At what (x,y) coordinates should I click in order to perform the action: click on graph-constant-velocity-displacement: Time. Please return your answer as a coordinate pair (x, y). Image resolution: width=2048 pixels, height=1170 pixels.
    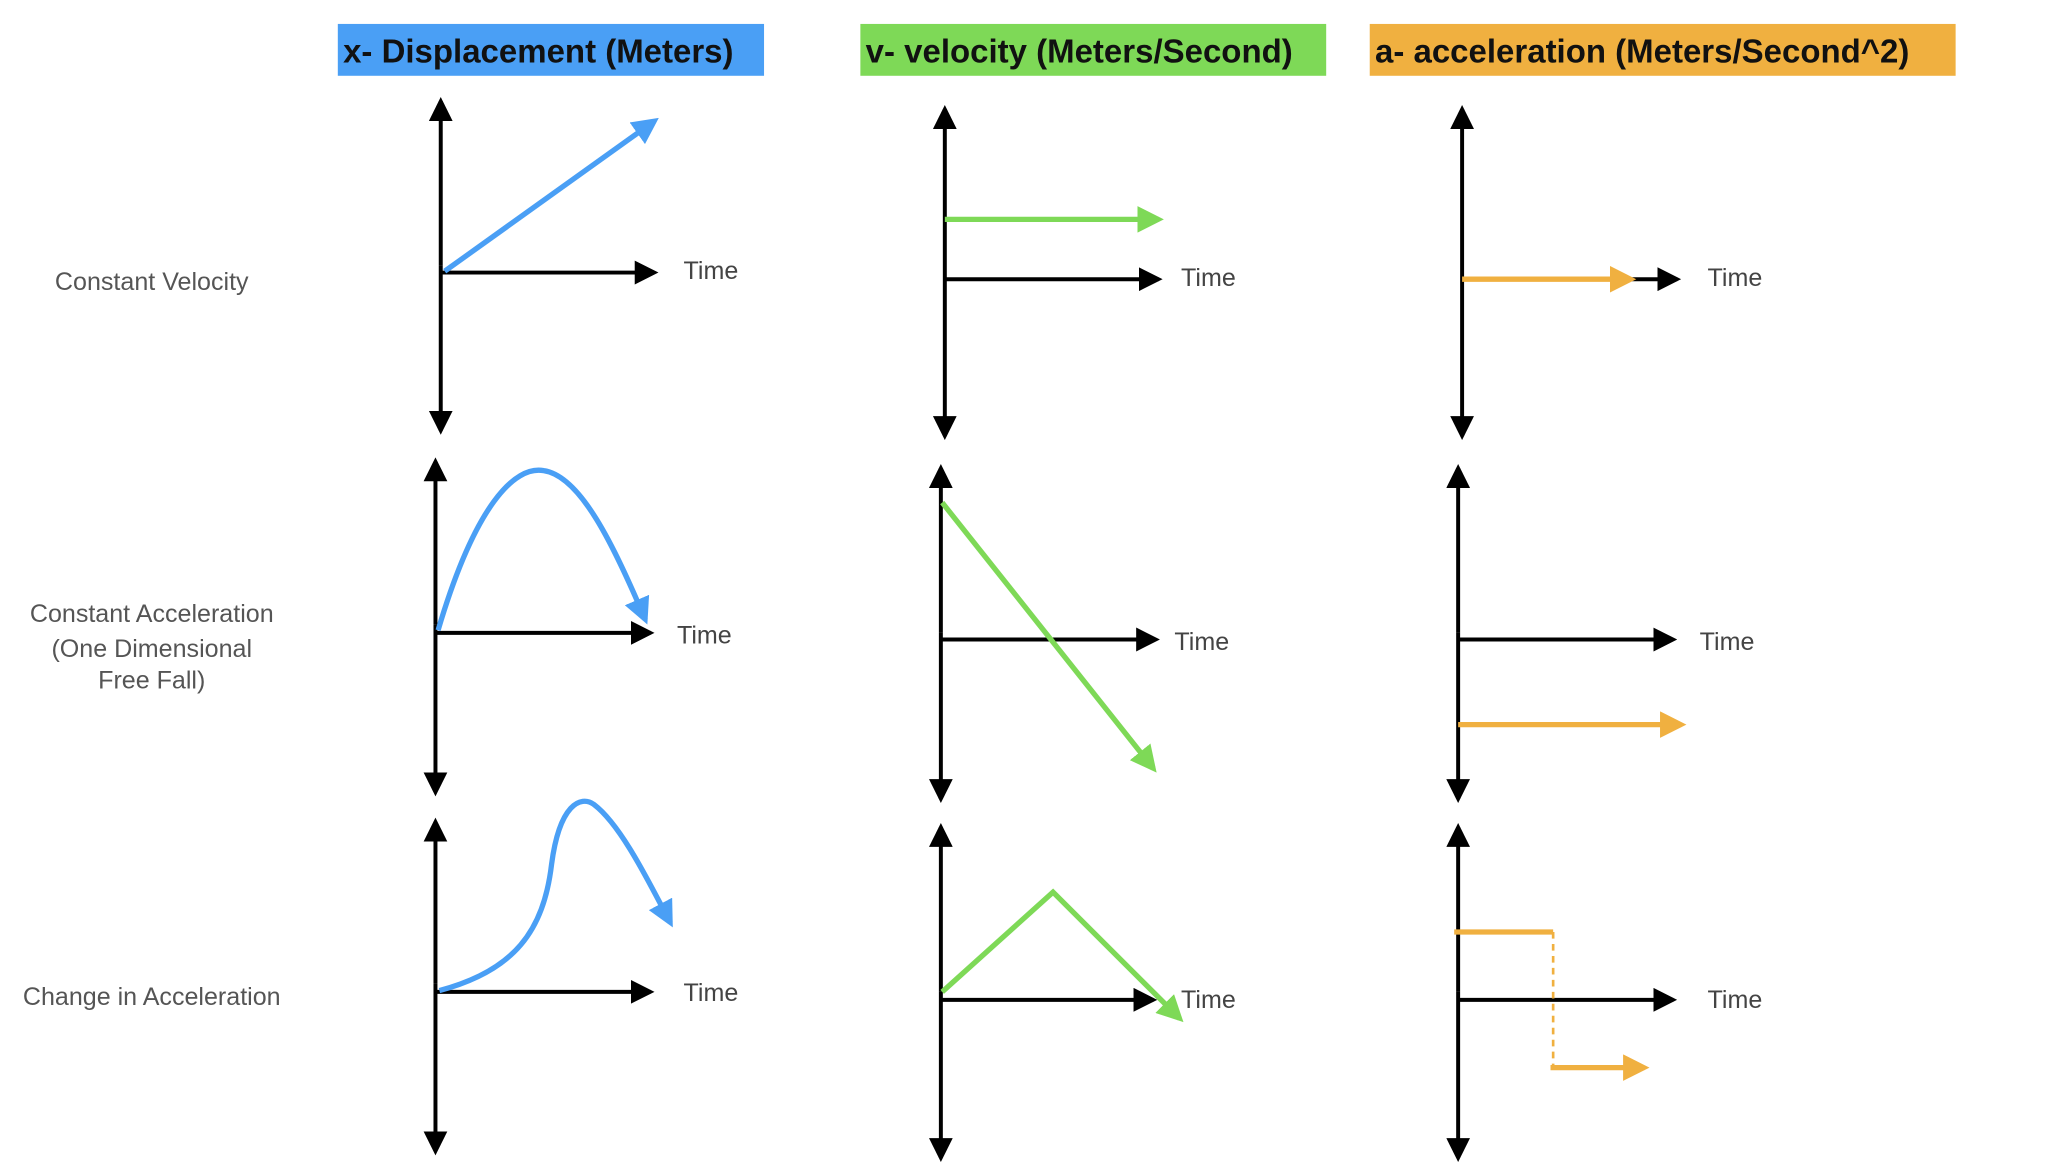
    Looking at the image, I should click on (583, 266).